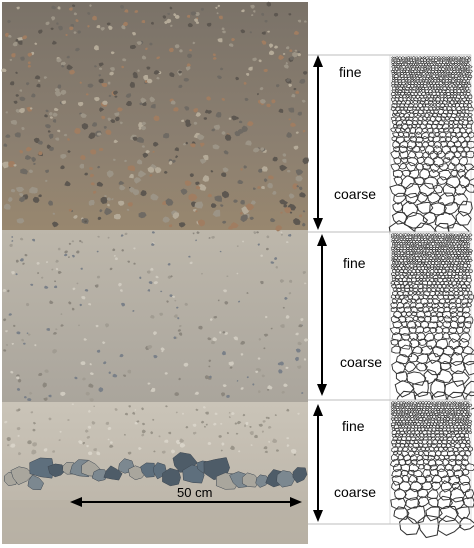 This screenshot has width=474, height=548. What do you see at coordinates (318, 463) in the screenshot?
I see `bed-3-arrow` at bounding box center [318, 463].